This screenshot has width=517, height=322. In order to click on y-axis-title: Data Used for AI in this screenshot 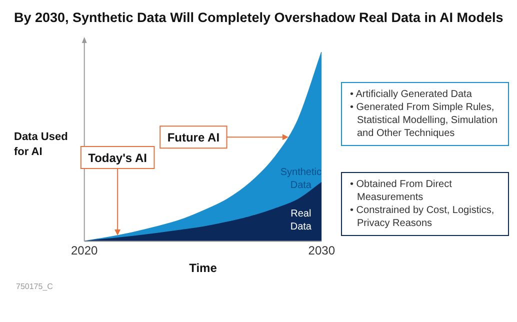, I will do `click(41, 145)`.